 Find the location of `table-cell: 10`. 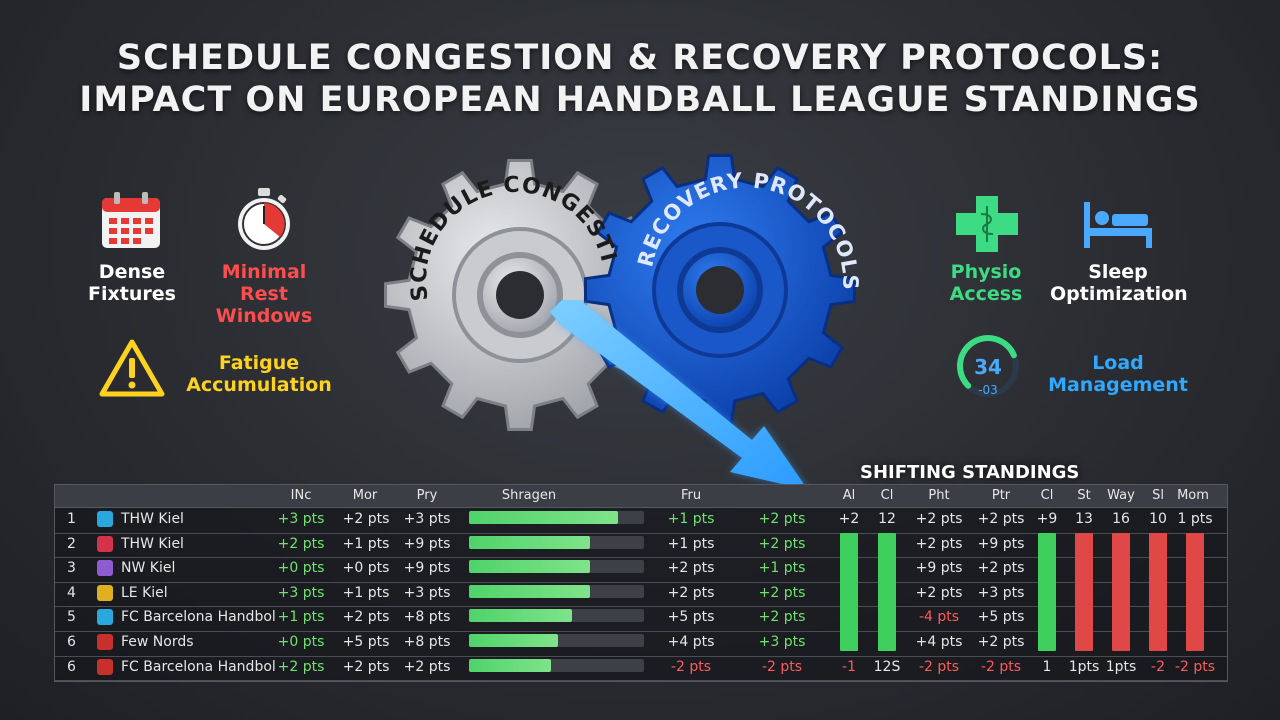

table-cell: 10 is located at coordinates (1158, 519).